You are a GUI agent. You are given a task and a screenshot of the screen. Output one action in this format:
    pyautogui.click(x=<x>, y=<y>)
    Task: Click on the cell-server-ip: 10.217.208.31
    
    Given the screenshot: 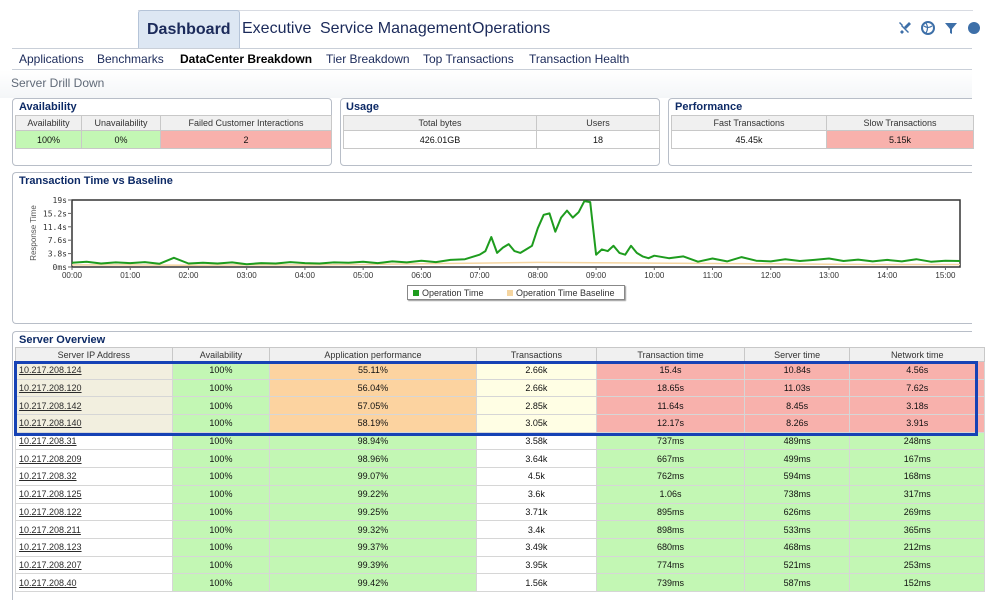 What is the action you would take?
    pyautogui.click(x=94, y=441)
    